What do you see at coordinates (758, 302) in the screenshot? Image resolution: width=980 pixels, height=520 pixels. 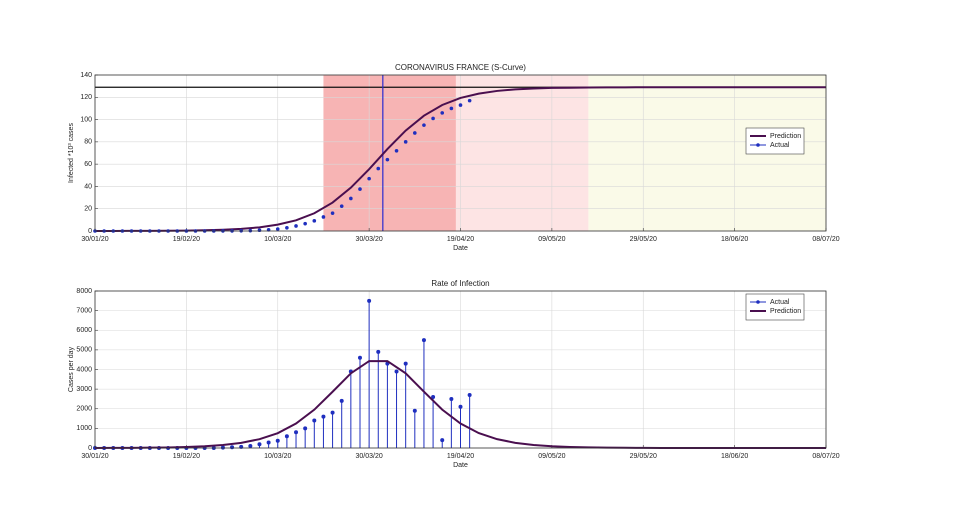 I see `legend-marker` at bounding box center [758, 302].